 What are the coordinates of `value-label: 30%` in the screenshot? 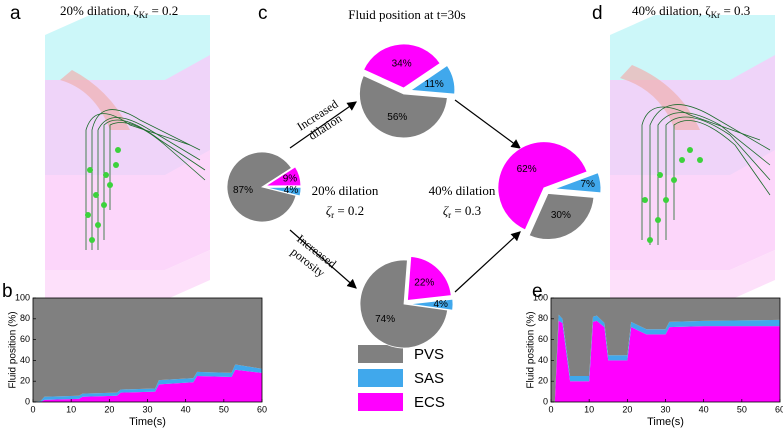 It's located at (561, 215).